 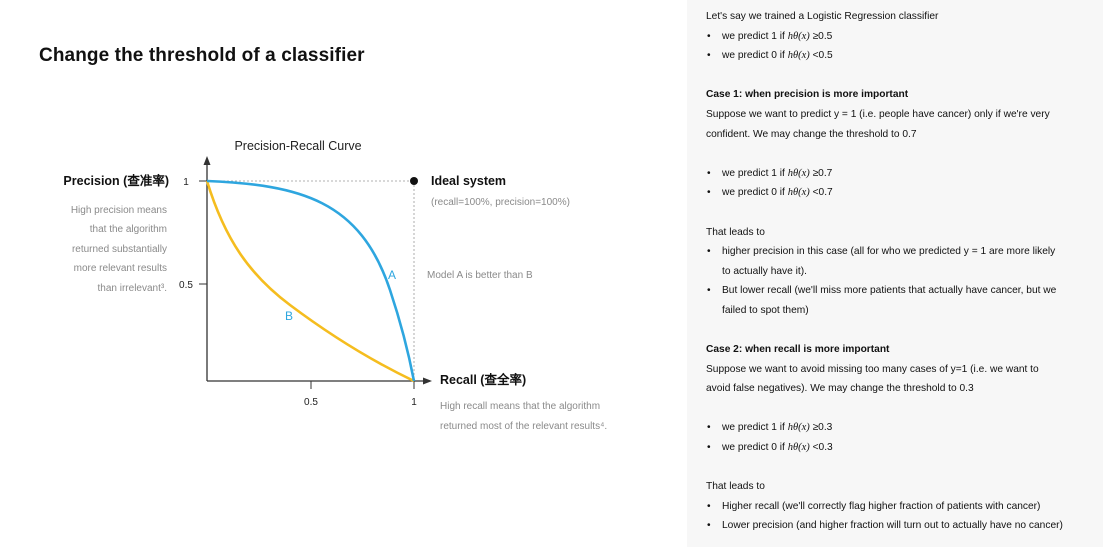 I want to click on recall-note-line: High recall means that the algorithm, so click(x=520, y=406).